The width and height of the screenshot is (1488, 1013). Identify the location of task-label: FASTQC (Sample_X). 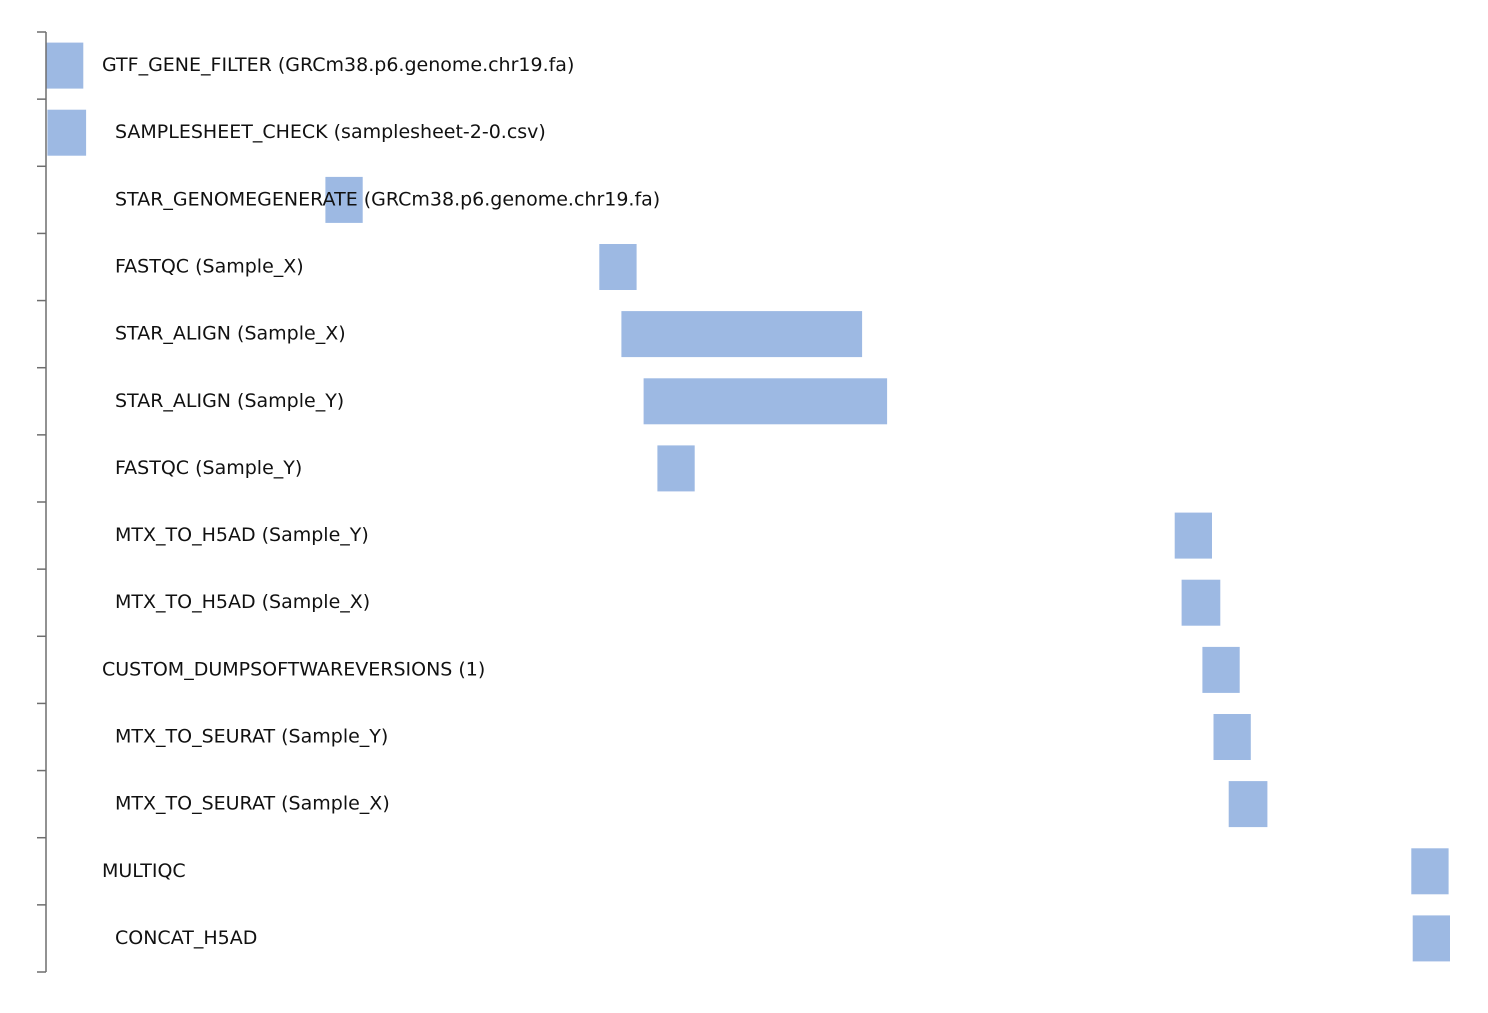
(209, 267).